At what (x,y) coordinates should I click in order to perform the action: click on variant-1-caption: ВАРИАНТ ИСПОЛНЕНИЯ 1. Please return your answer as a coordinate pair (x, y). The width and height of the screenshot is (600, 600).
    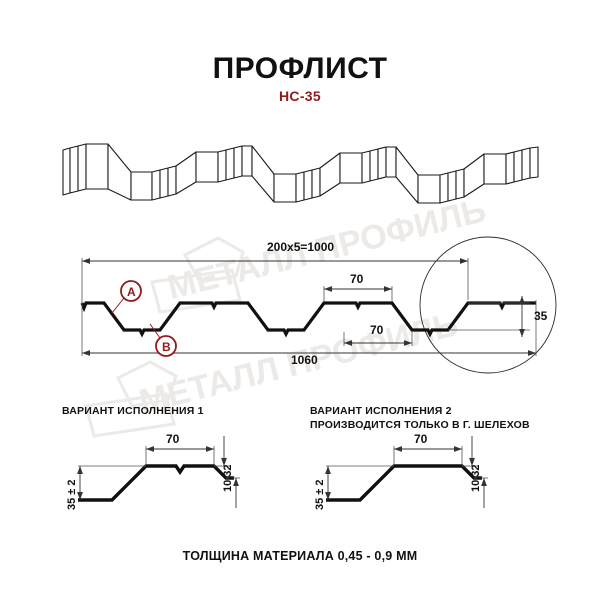
    Looking at the image, I should click on (133, 411).